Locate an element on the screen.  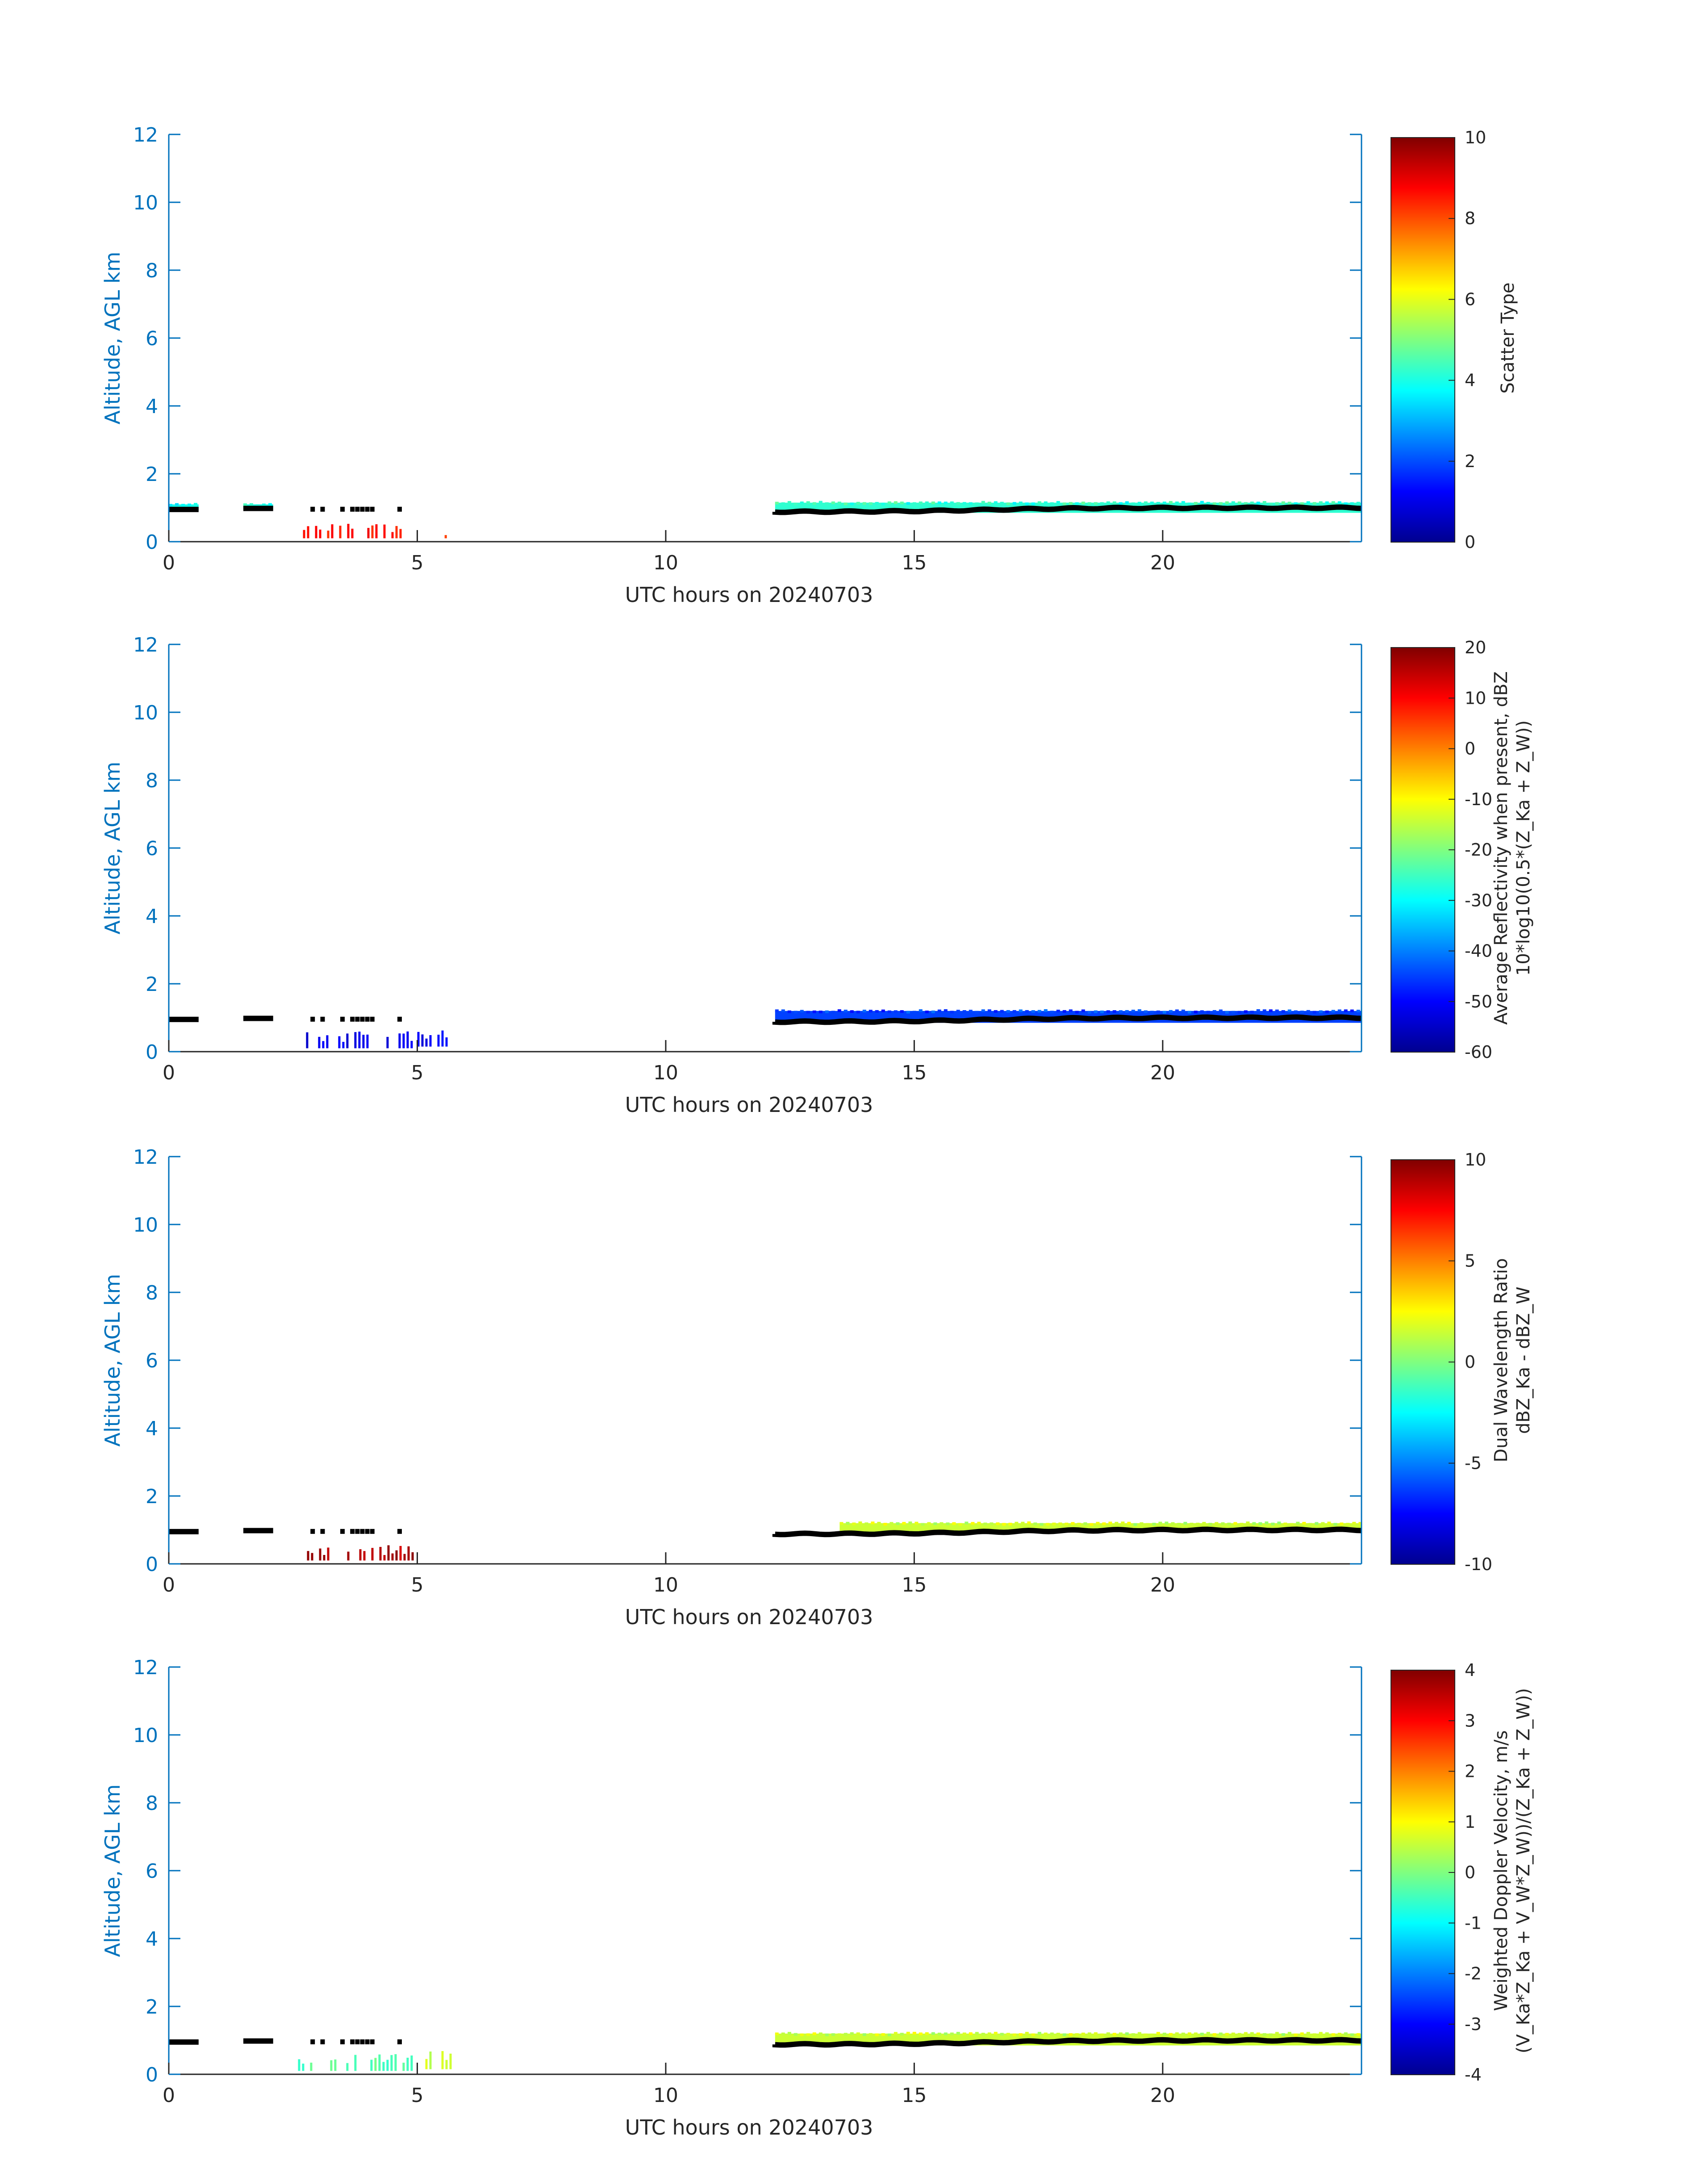
colorbar-tick-label: -1 is located at coordinates (1473, 1923).